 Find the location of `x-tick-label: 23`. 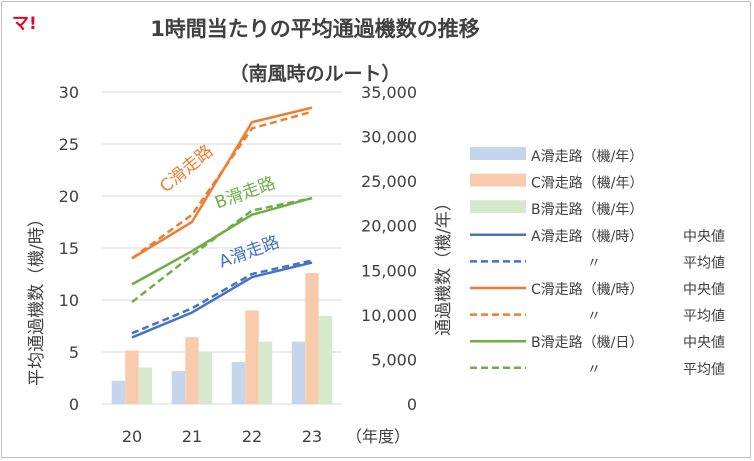

x-tick-label: 23 is located at coordinates (312, 436).